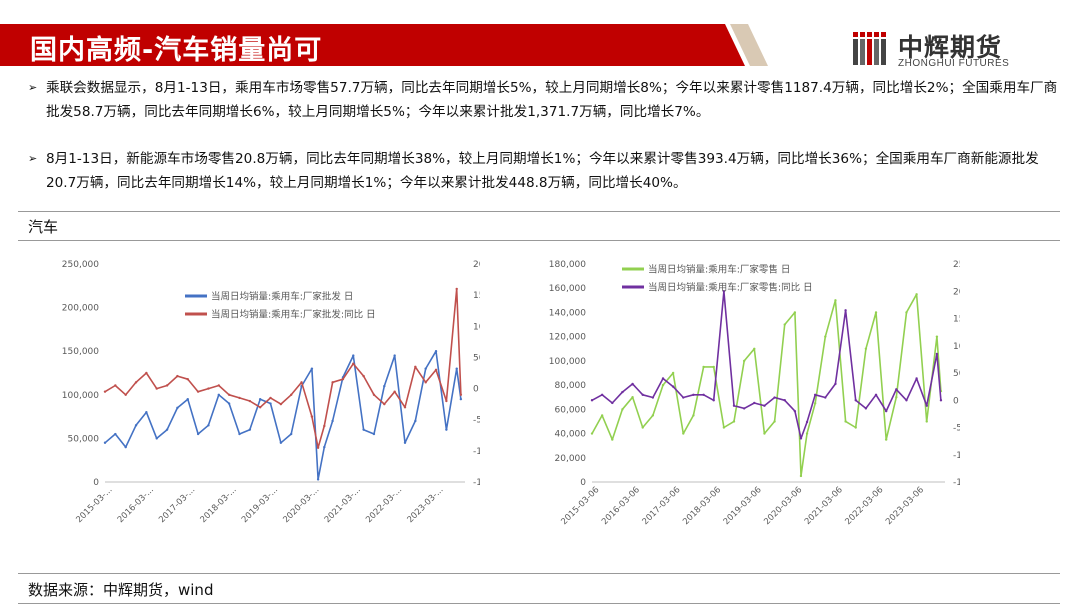  I want to click on y-left-tick-label: 80,000, so click(571, 386).